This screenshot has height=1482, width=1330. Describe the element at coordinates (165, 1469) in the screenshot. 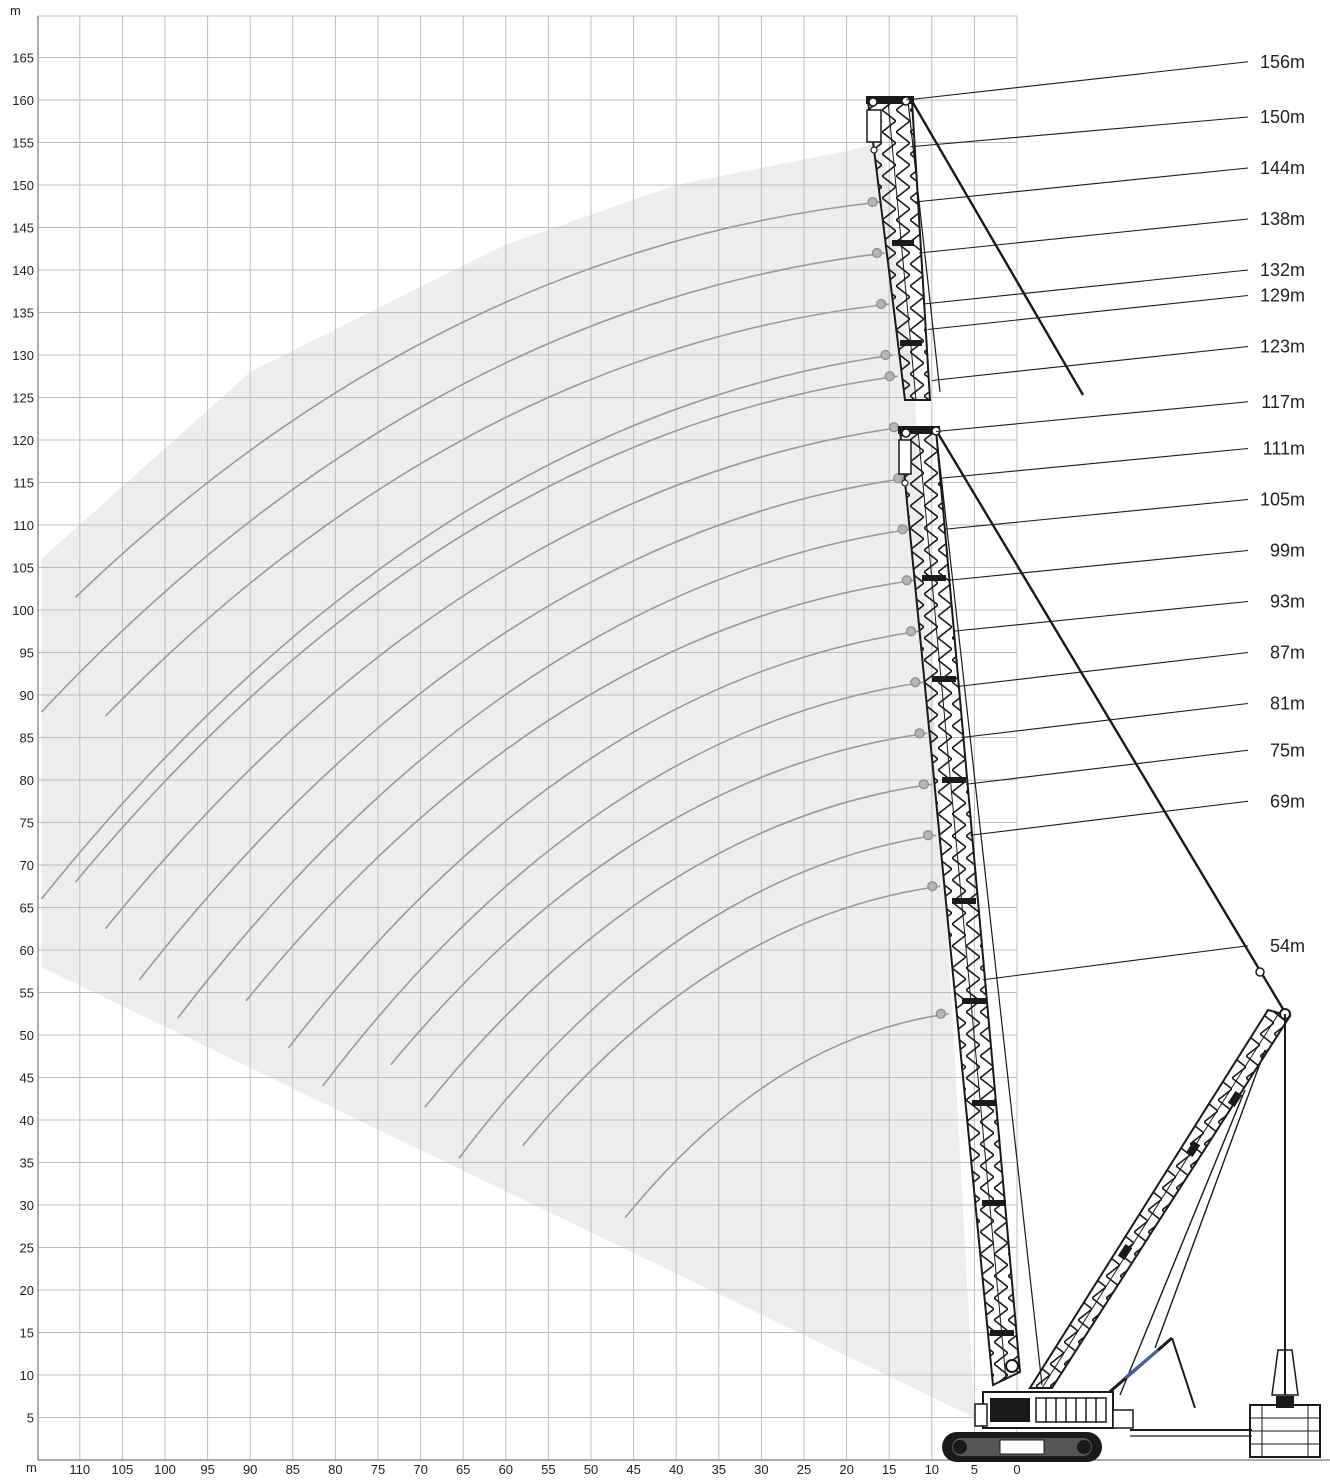

I see `x-tick-label: 100` at that location.